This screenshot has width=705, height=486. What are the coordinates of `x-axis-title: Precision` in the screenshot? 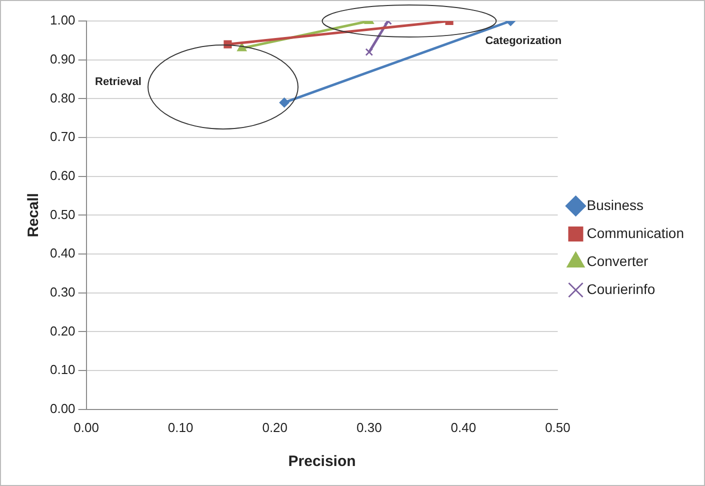 It's located at (322, 461).